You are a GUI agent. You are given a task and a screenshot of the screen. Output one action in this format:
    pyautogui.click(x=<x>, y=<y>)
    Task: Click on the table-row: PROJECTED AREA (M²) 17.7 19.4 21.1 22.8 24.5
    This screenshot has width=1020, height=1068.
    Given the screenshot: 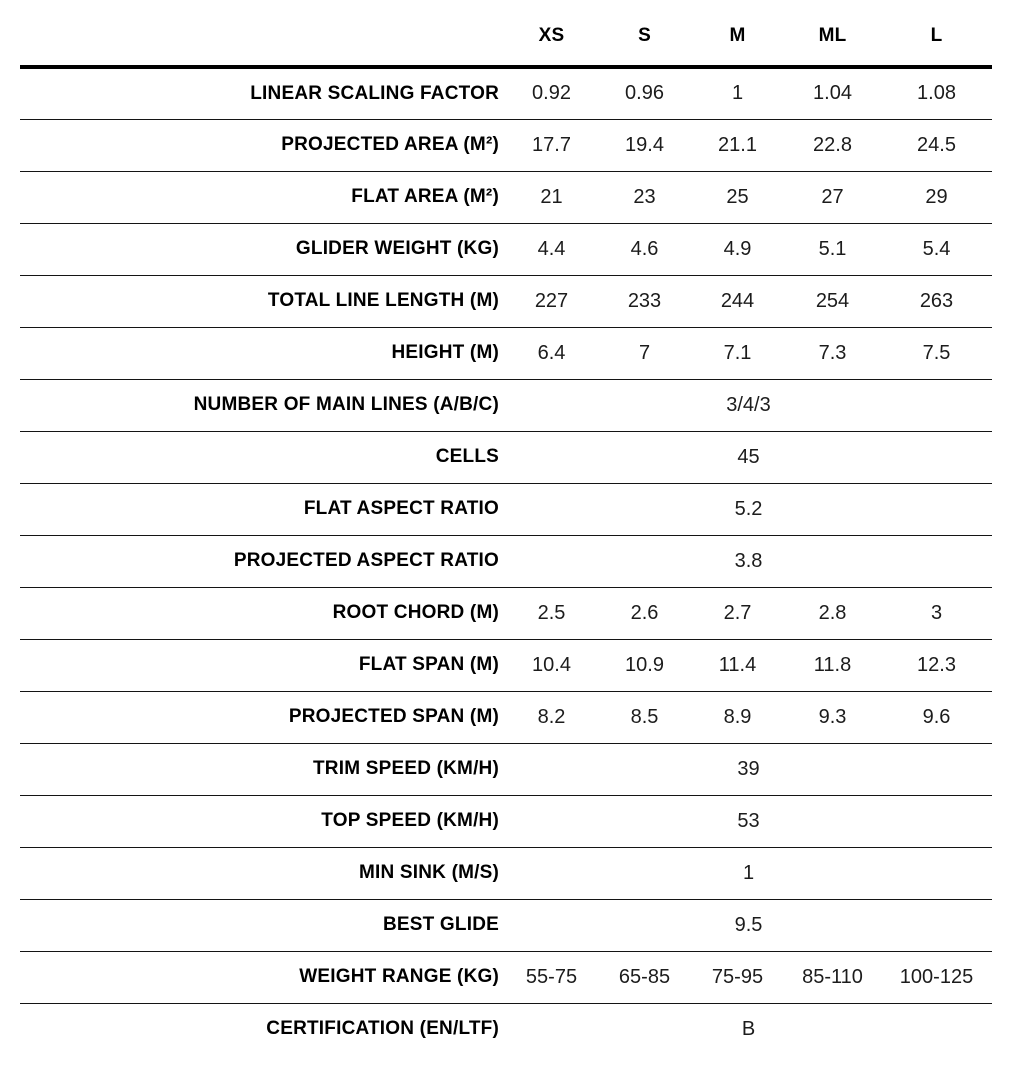 What is the action you would take?
    pyautogui.click(x=506, y=145)
    